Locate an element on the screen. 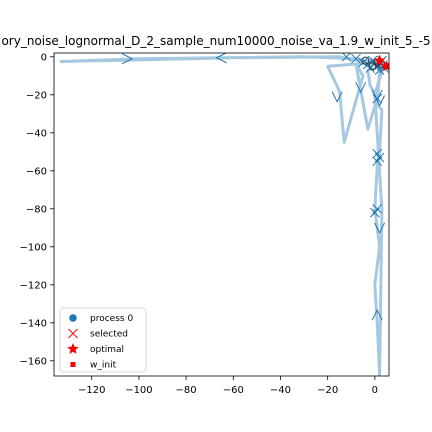 The width and height of the screenshot is (432, 432). legend-star-icon is located at coordinates (73, 348).